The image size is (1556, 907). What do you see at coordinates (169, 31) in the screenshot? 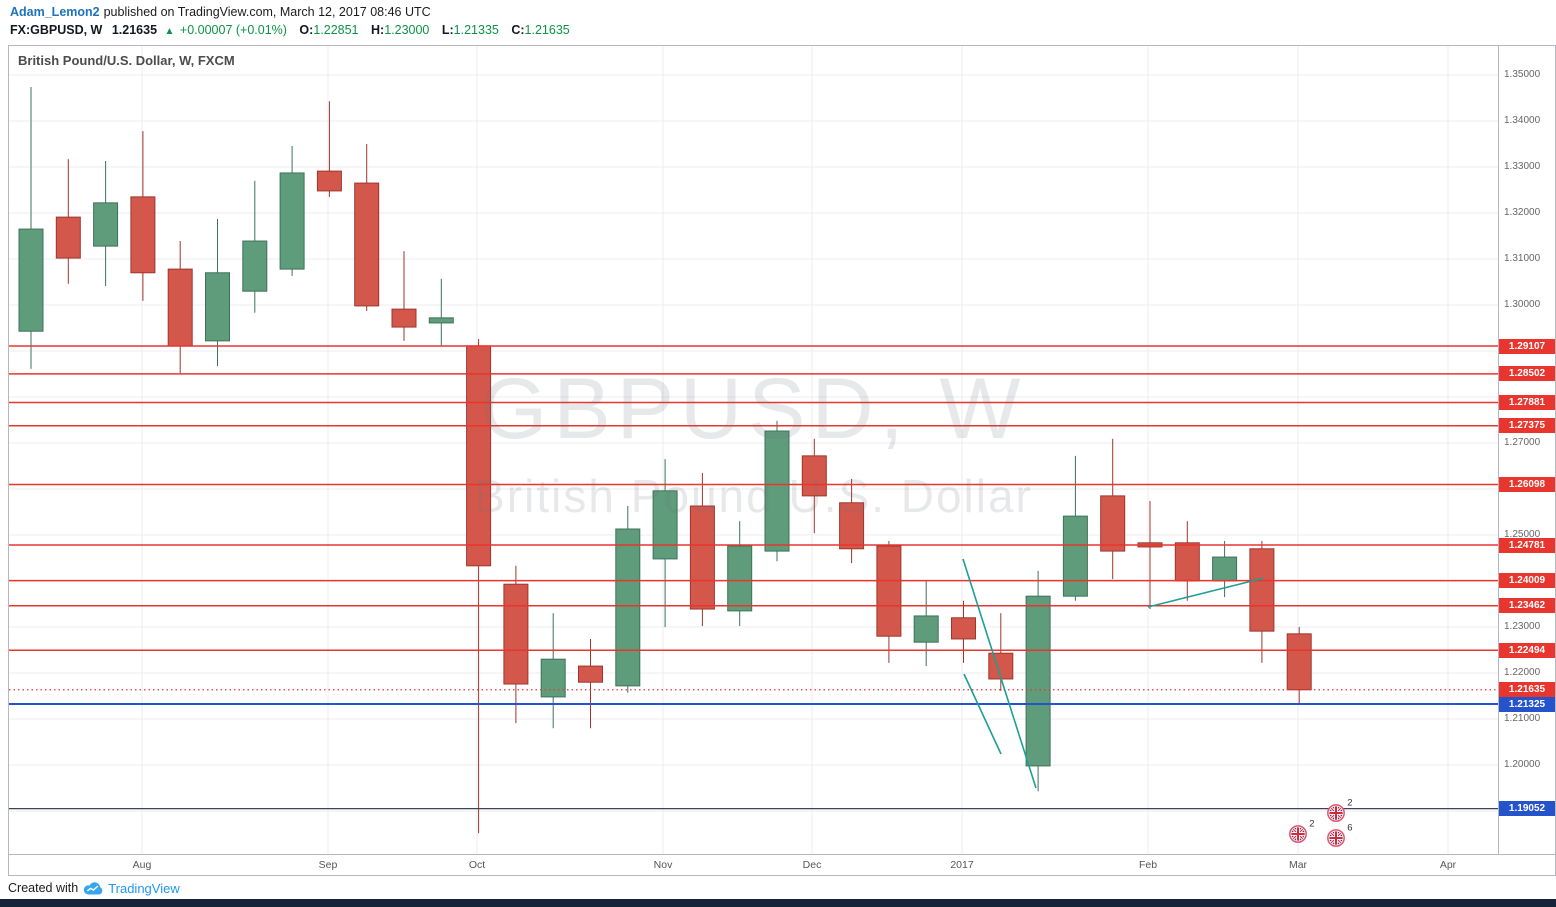
I see `change-up-arrow-icon: ▲` at bounding box center [169, 31].